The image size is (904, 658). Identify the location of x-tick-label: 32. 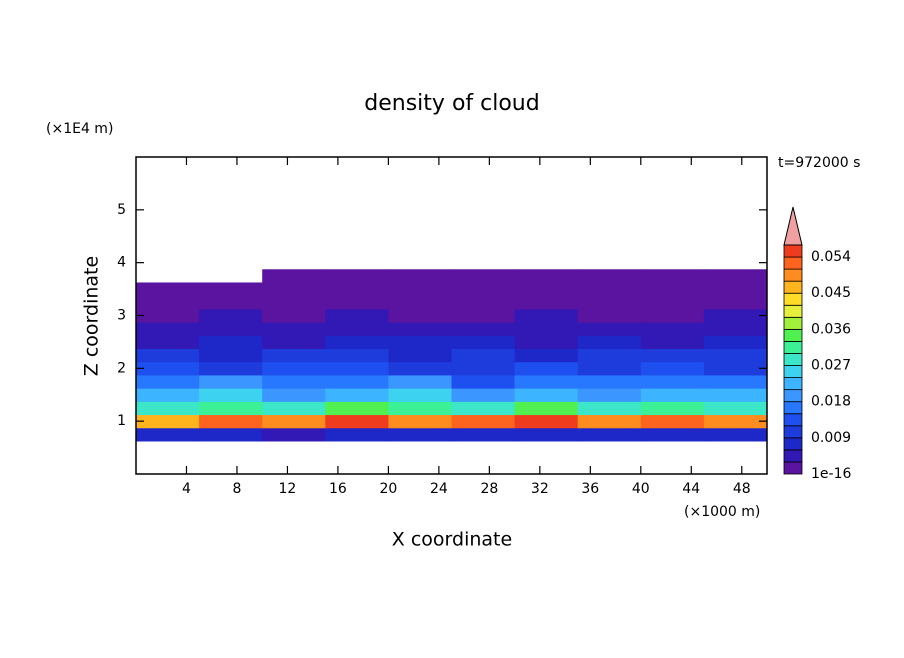
(540, 489).